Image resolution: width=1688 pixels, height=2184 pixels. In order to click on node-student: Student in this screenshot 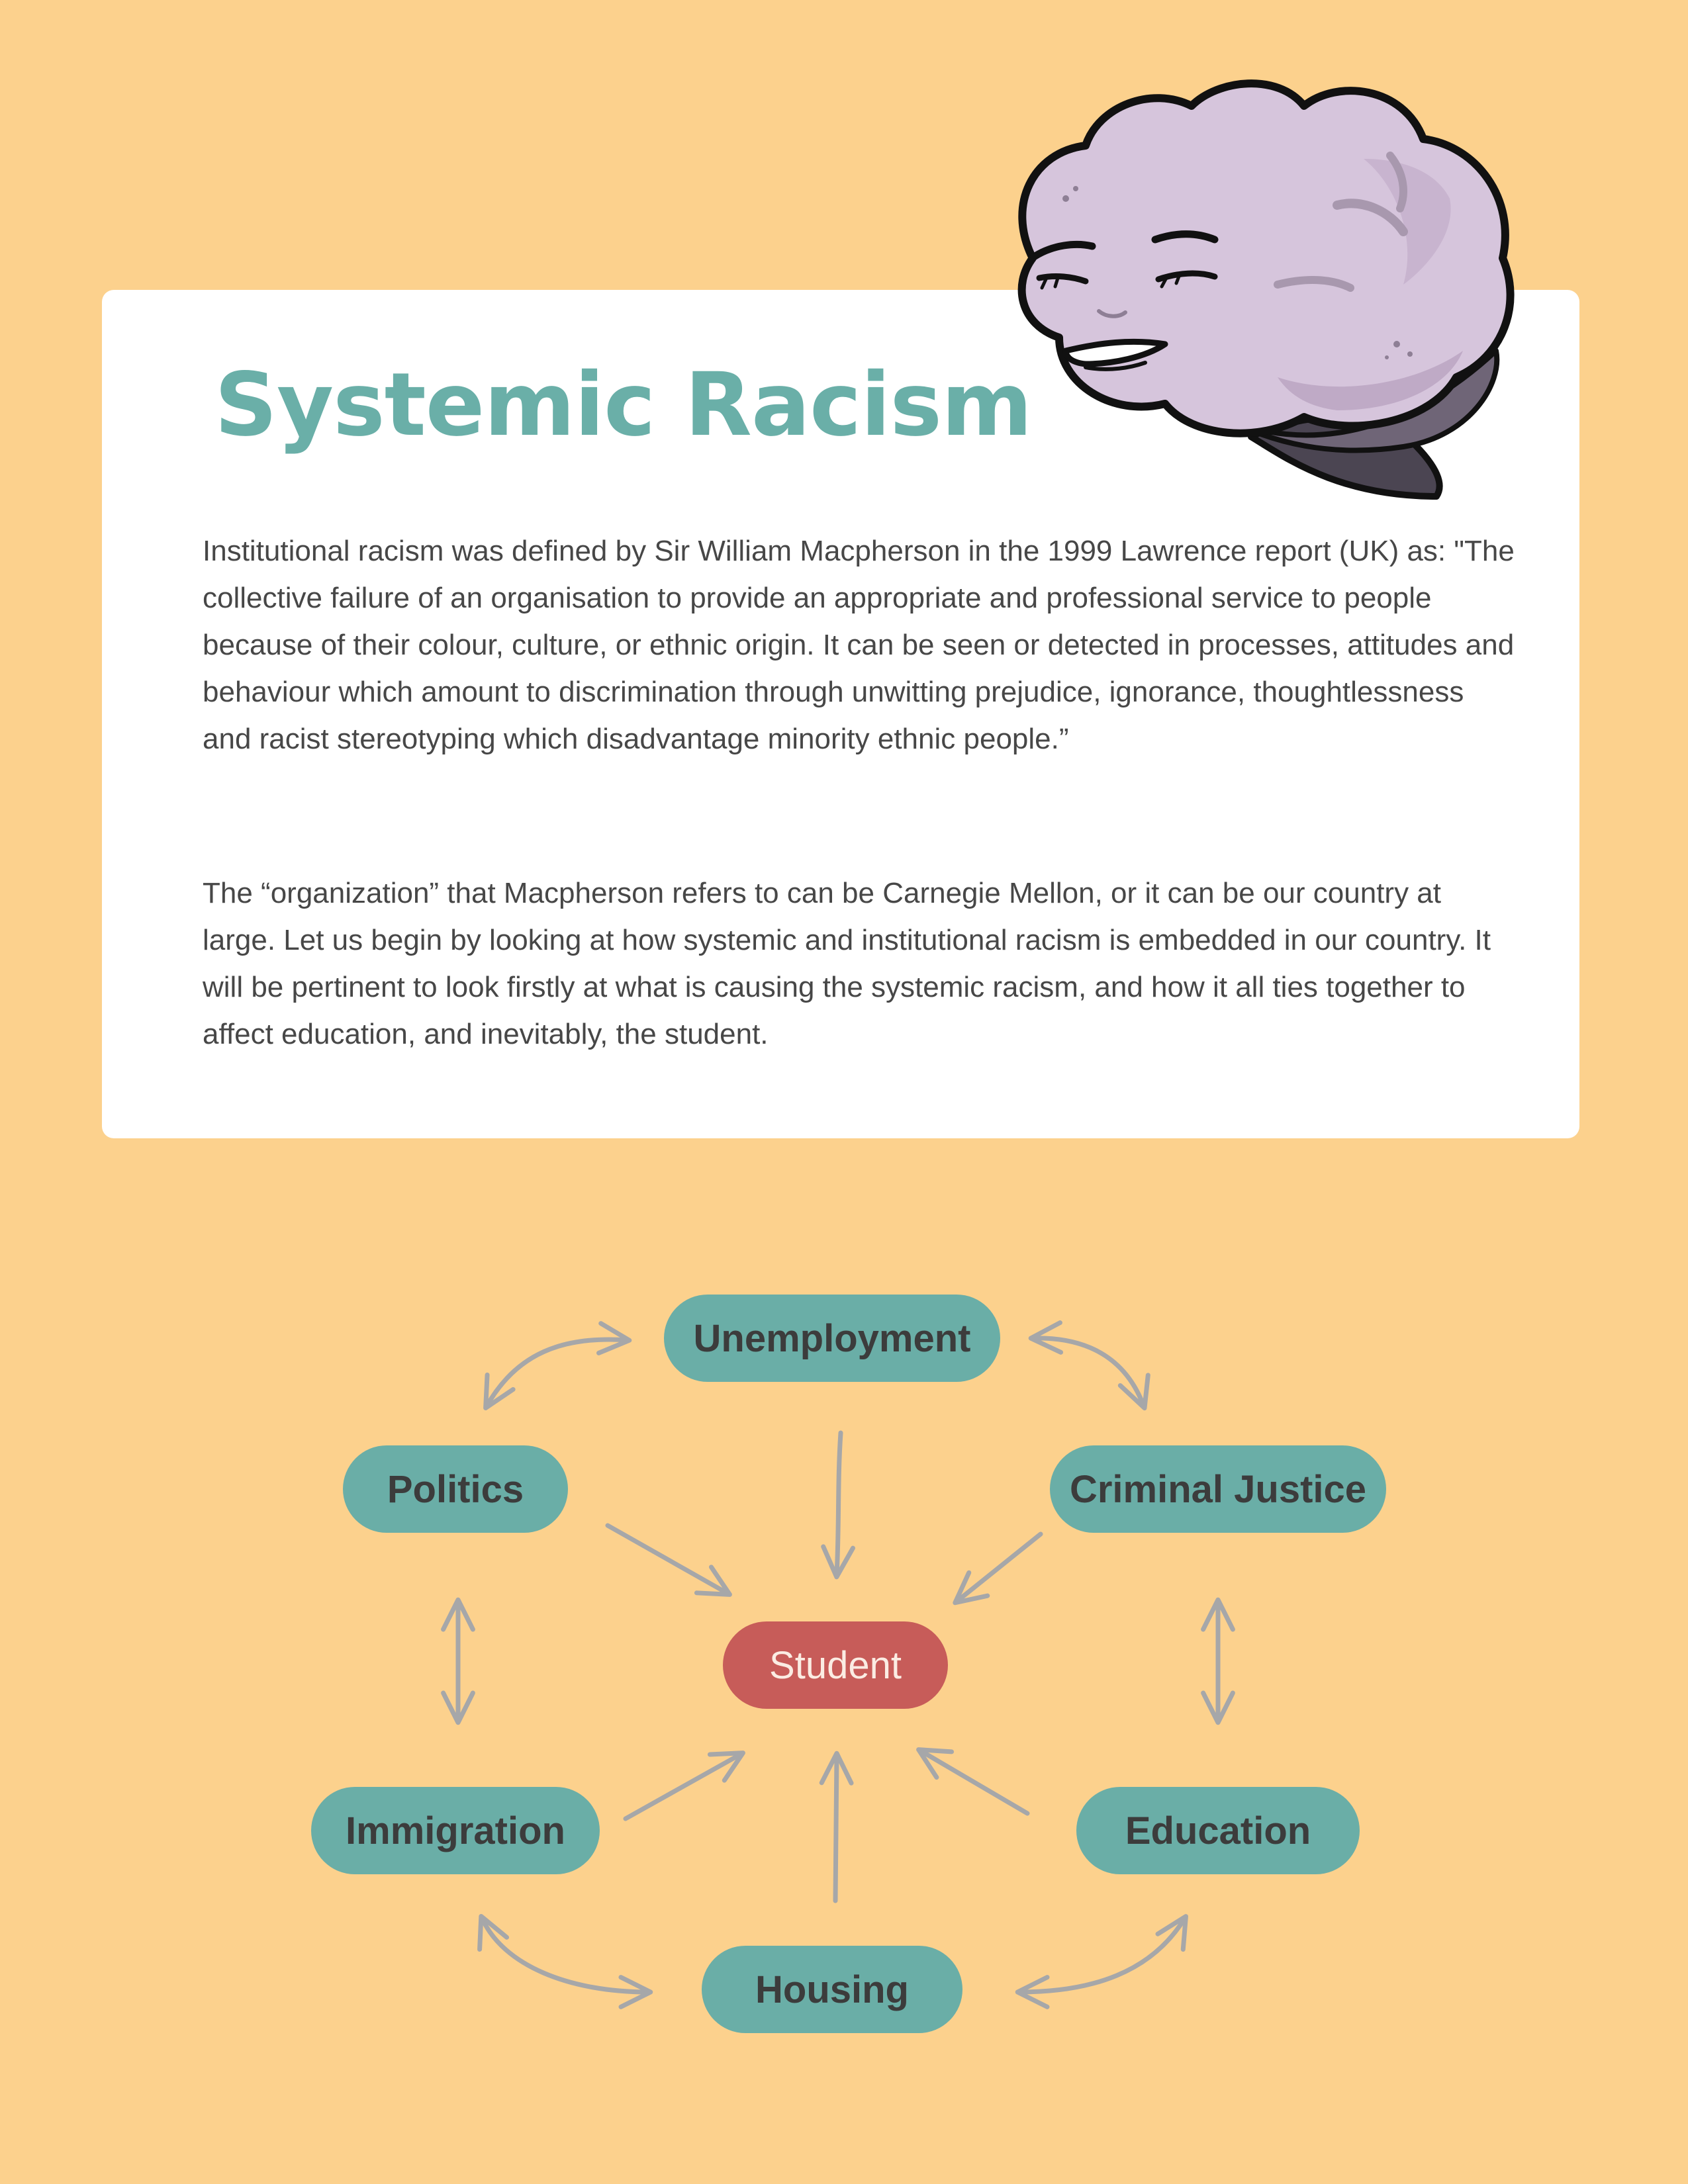, I will do `click(835, 1665)`.